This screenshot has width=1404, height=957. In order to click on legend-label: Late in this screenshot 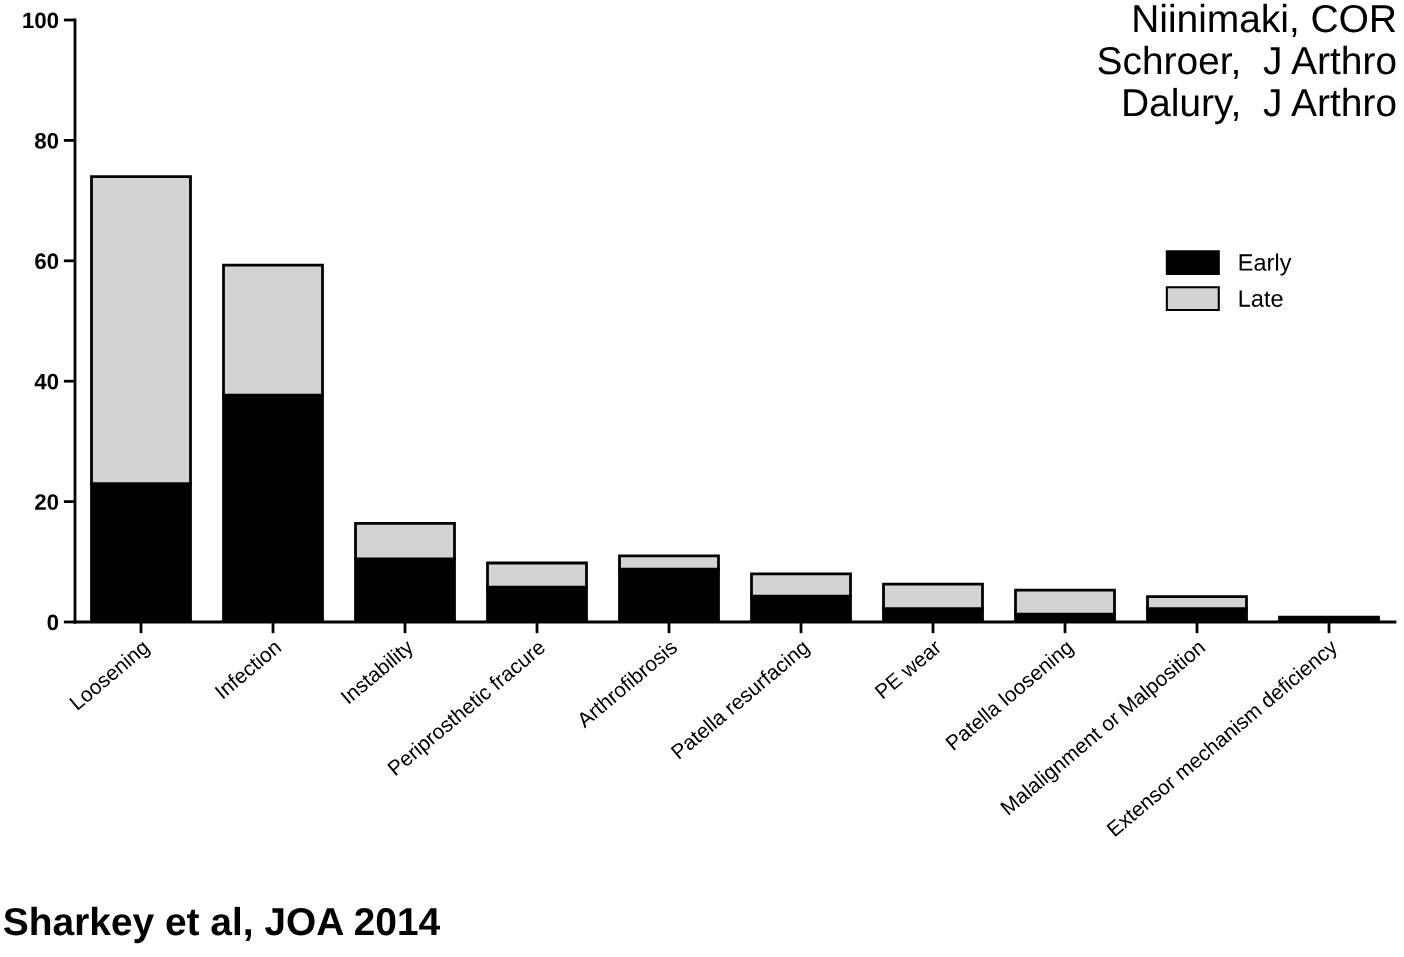, I will do `click(1261, 298)`.